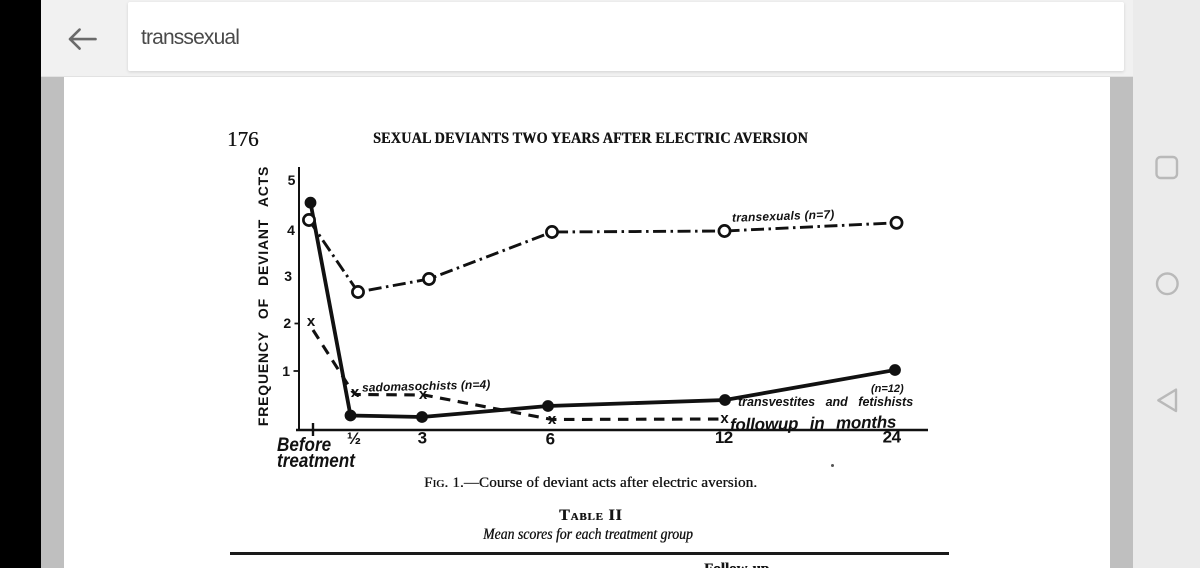 Image resolution: width=1200 pixels, height=568 pixels. What do you see at coordinates (724, 437) in the screenshot?
I see `svg-text: 12` at bounding box center [724, 437].